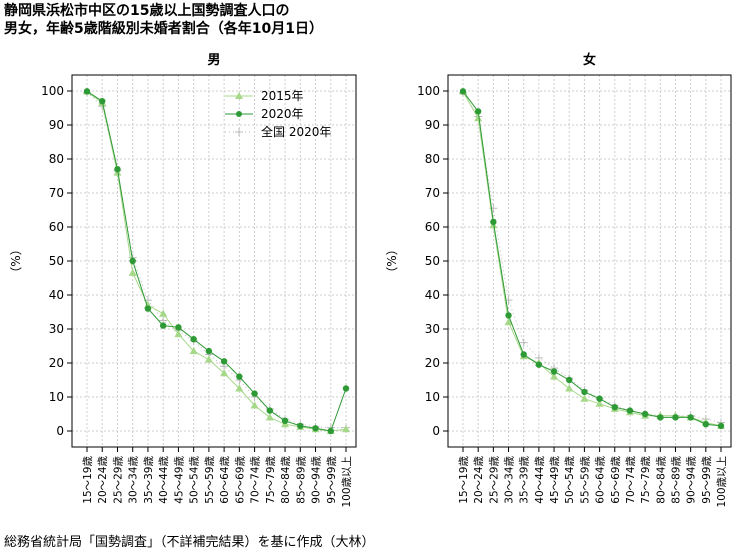  I want to click on x-tick-label: 95～99歳, so click(332, 480).